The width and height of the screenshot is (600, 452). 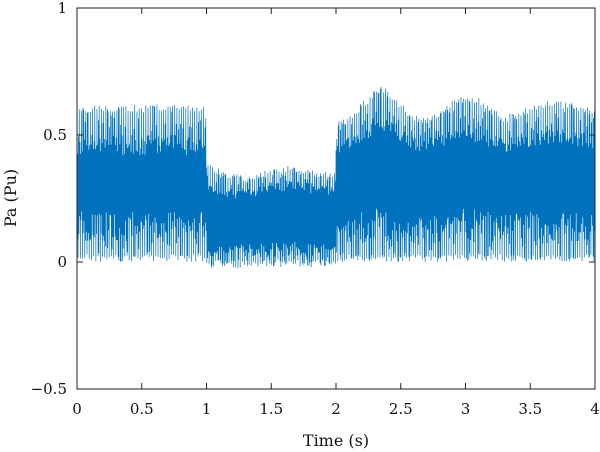 What do you see at coordinates (271, 409) in the screenshot?
I see `x-tick-label: 1.5` at bounding box center [271, 409].